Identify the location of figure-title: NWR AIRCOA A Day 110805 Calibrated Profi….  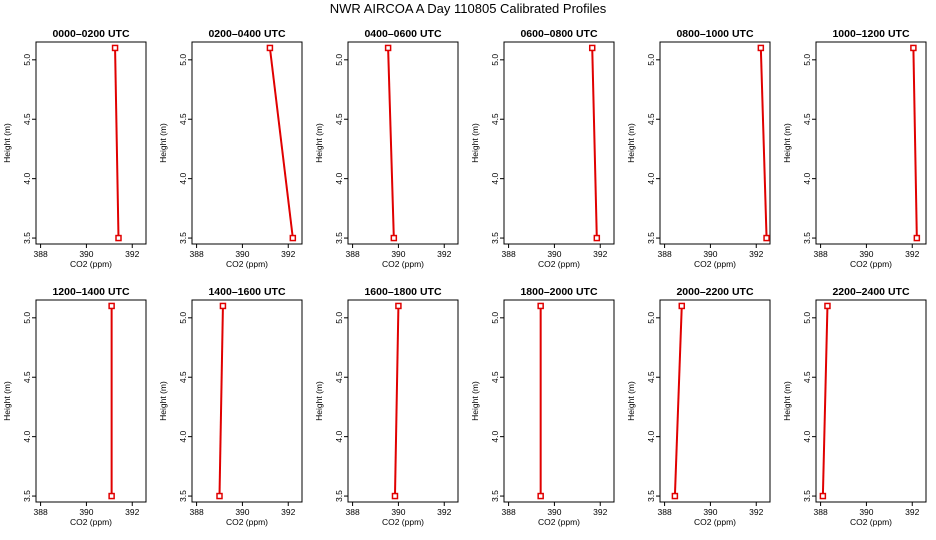
(468, 8).